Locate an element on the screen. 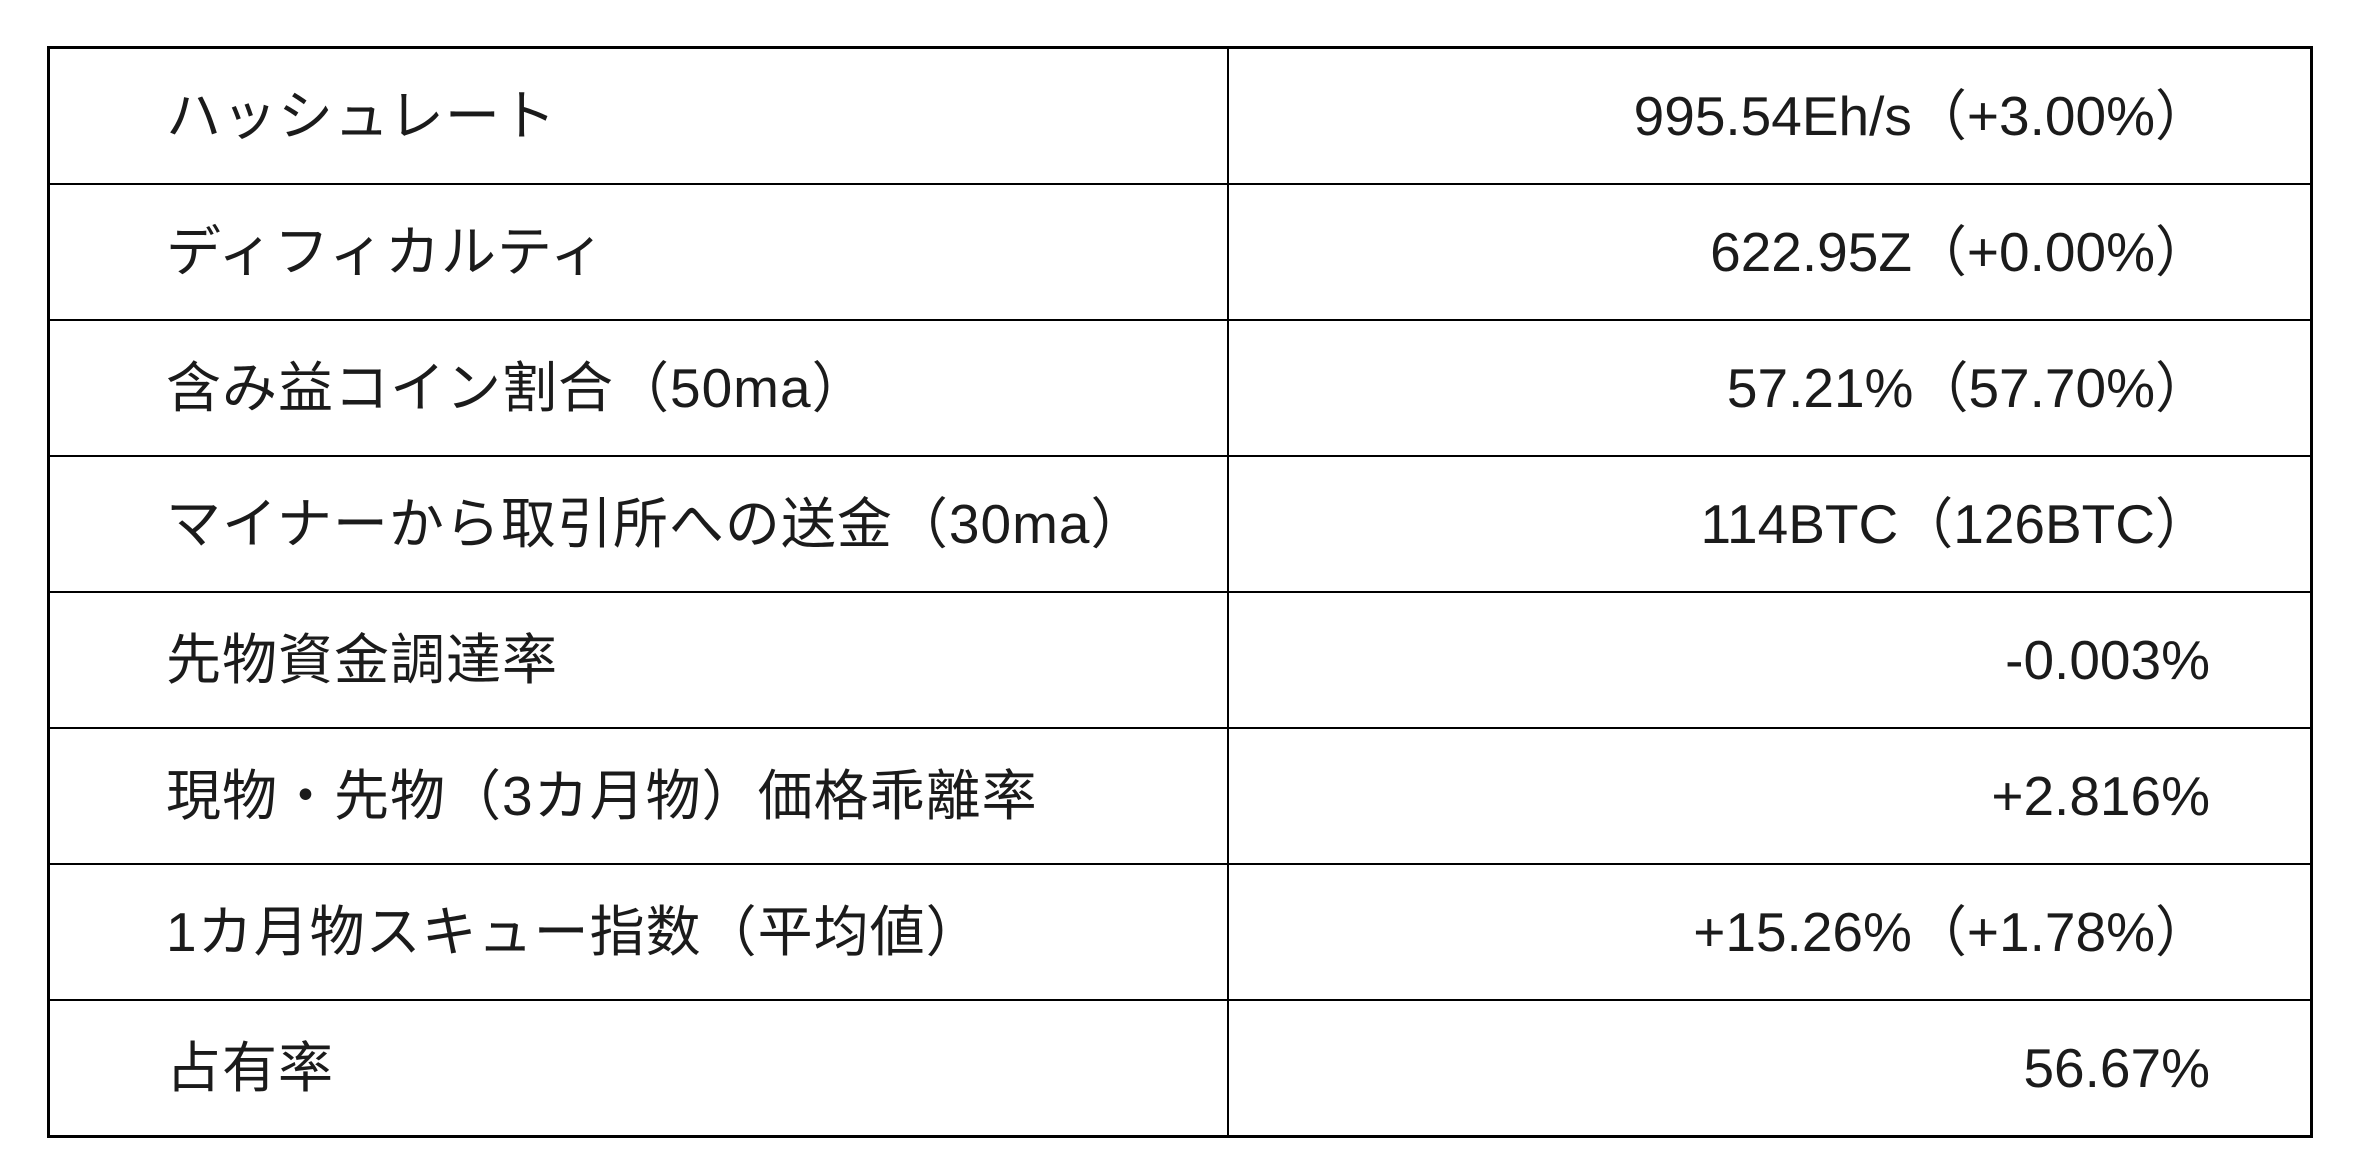 Image resolution: width=2362 pixels, height=1166 pixels. table-row-spot-futures-basis: 現物・先物（3カ月物）価格乖離率 +2.816% is located at coordinates (1180, 796).